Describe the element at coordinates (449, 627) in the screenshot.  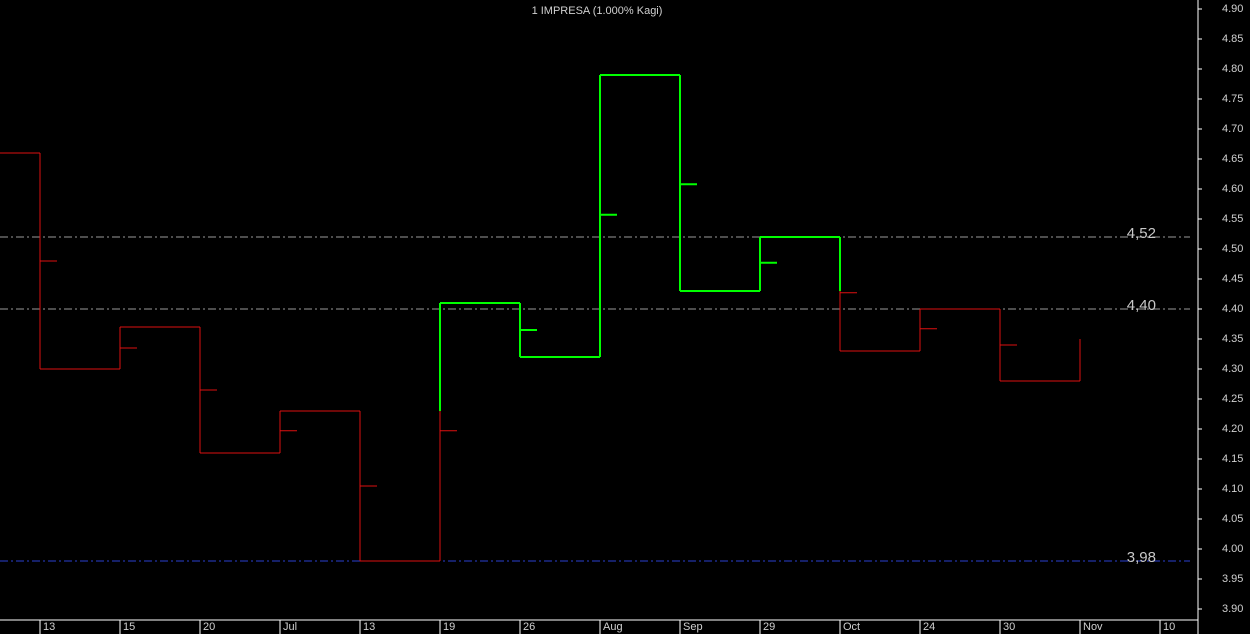
I see `x-tick-label: 19` at that location.